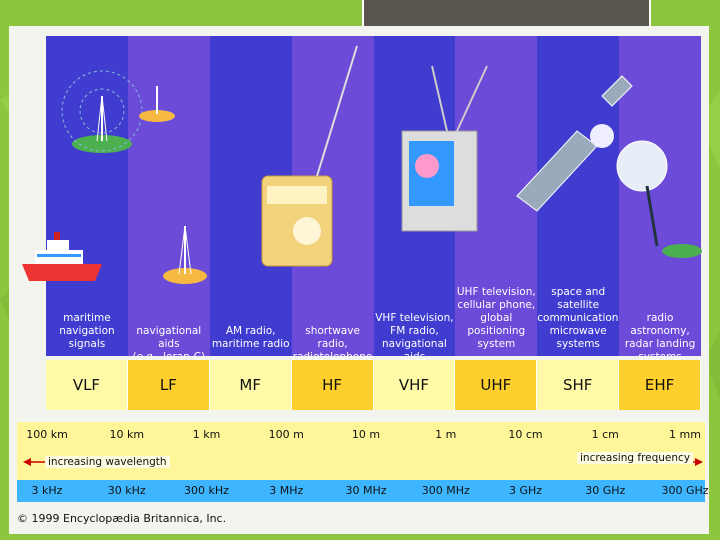 This screenshot has height=540, width=720. I want to click on satellite-icon, so click(574, 143).